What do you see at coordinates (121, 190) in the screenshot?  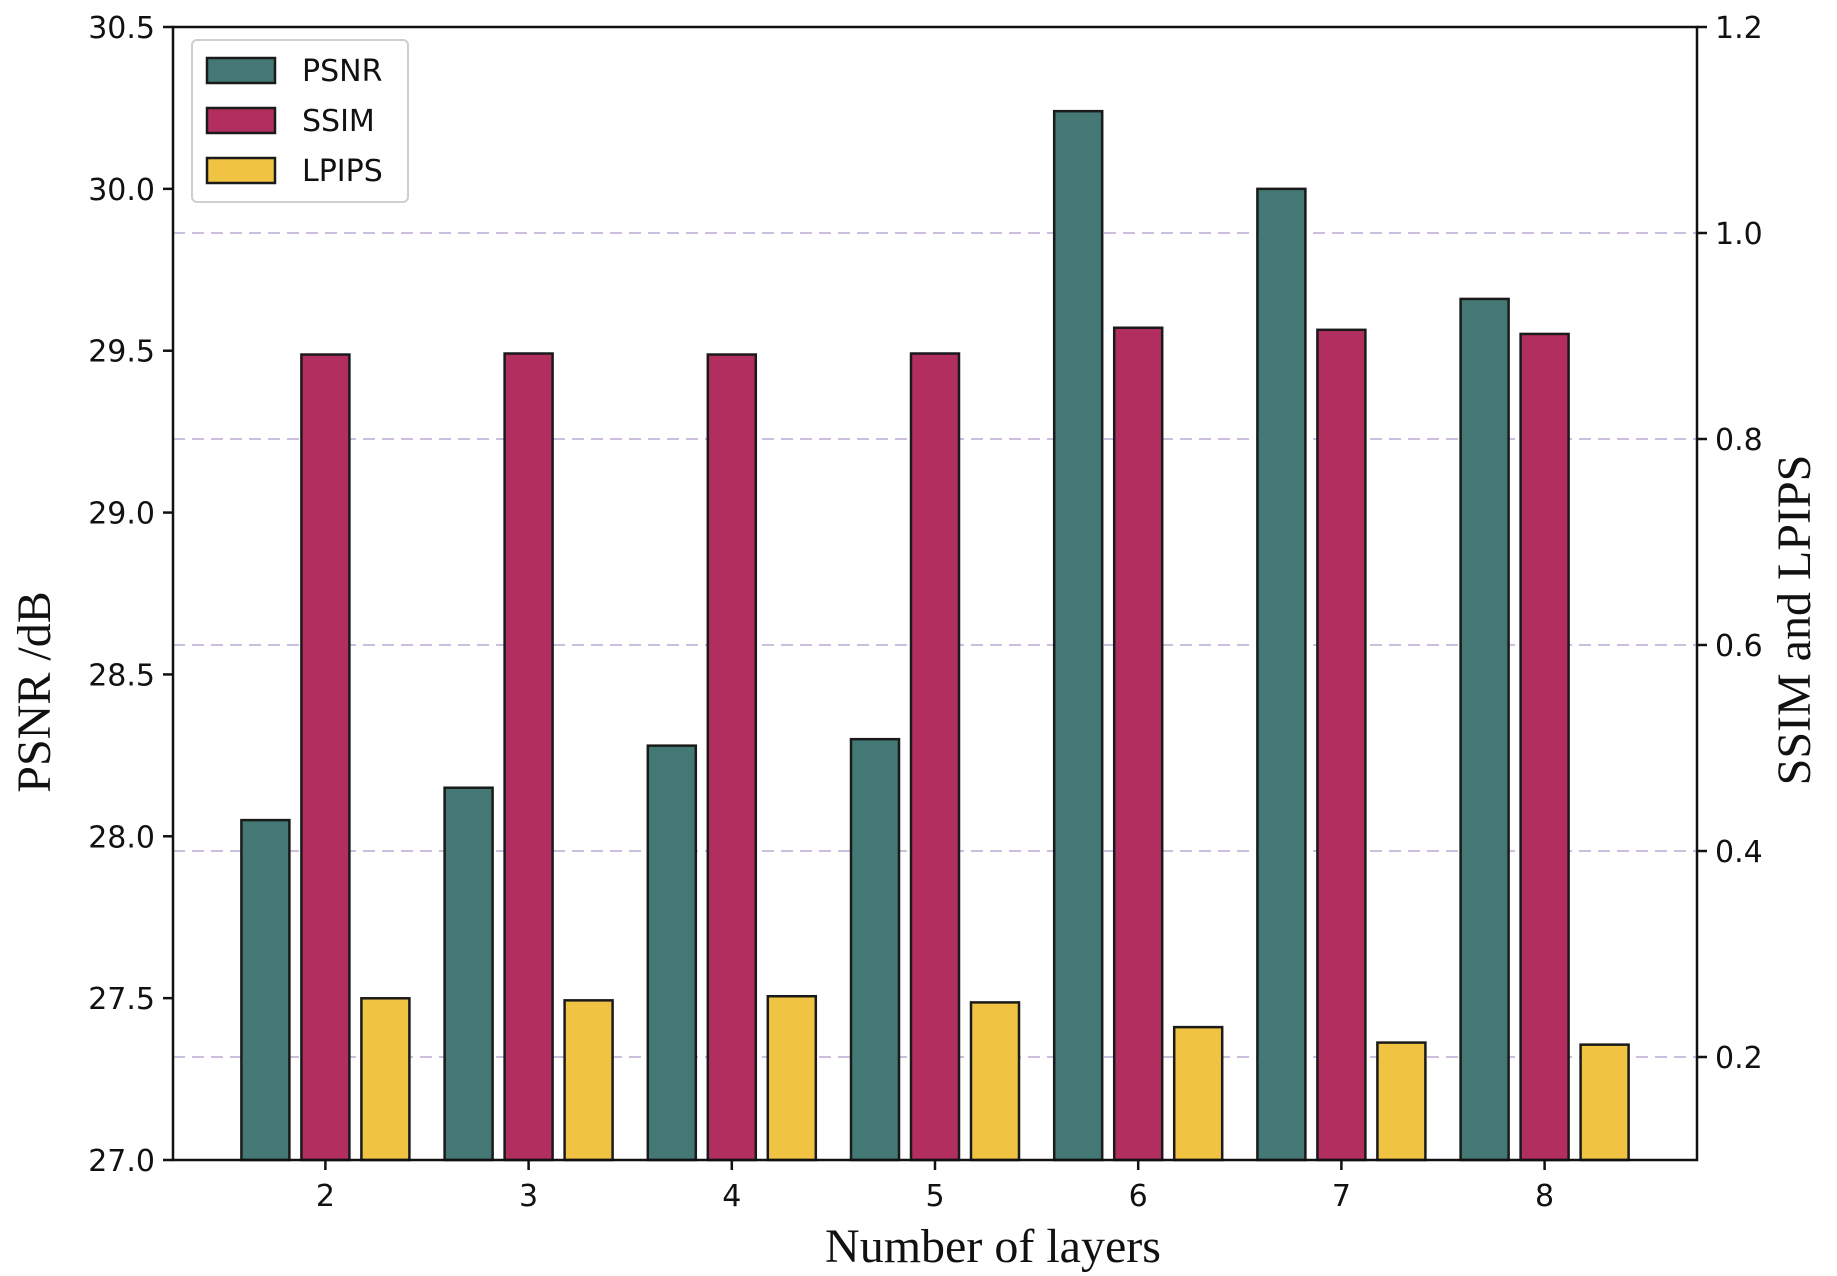 I see `left-tick-label: 30.0` at bounding box center [121, 190].